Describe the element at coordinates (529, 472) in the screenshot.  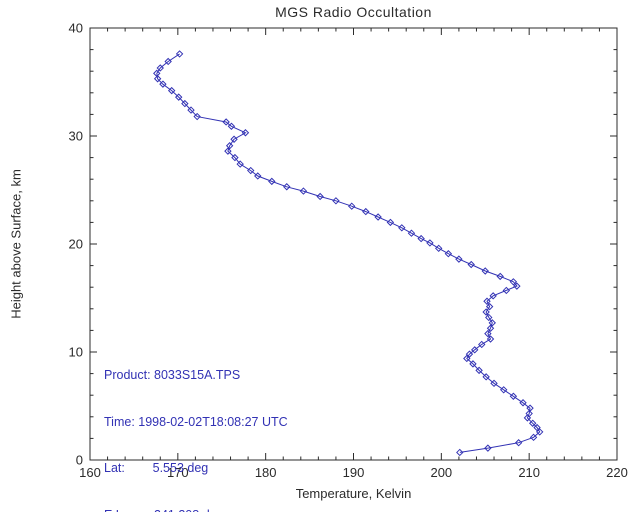
I see `svg-text: 210` at that location.